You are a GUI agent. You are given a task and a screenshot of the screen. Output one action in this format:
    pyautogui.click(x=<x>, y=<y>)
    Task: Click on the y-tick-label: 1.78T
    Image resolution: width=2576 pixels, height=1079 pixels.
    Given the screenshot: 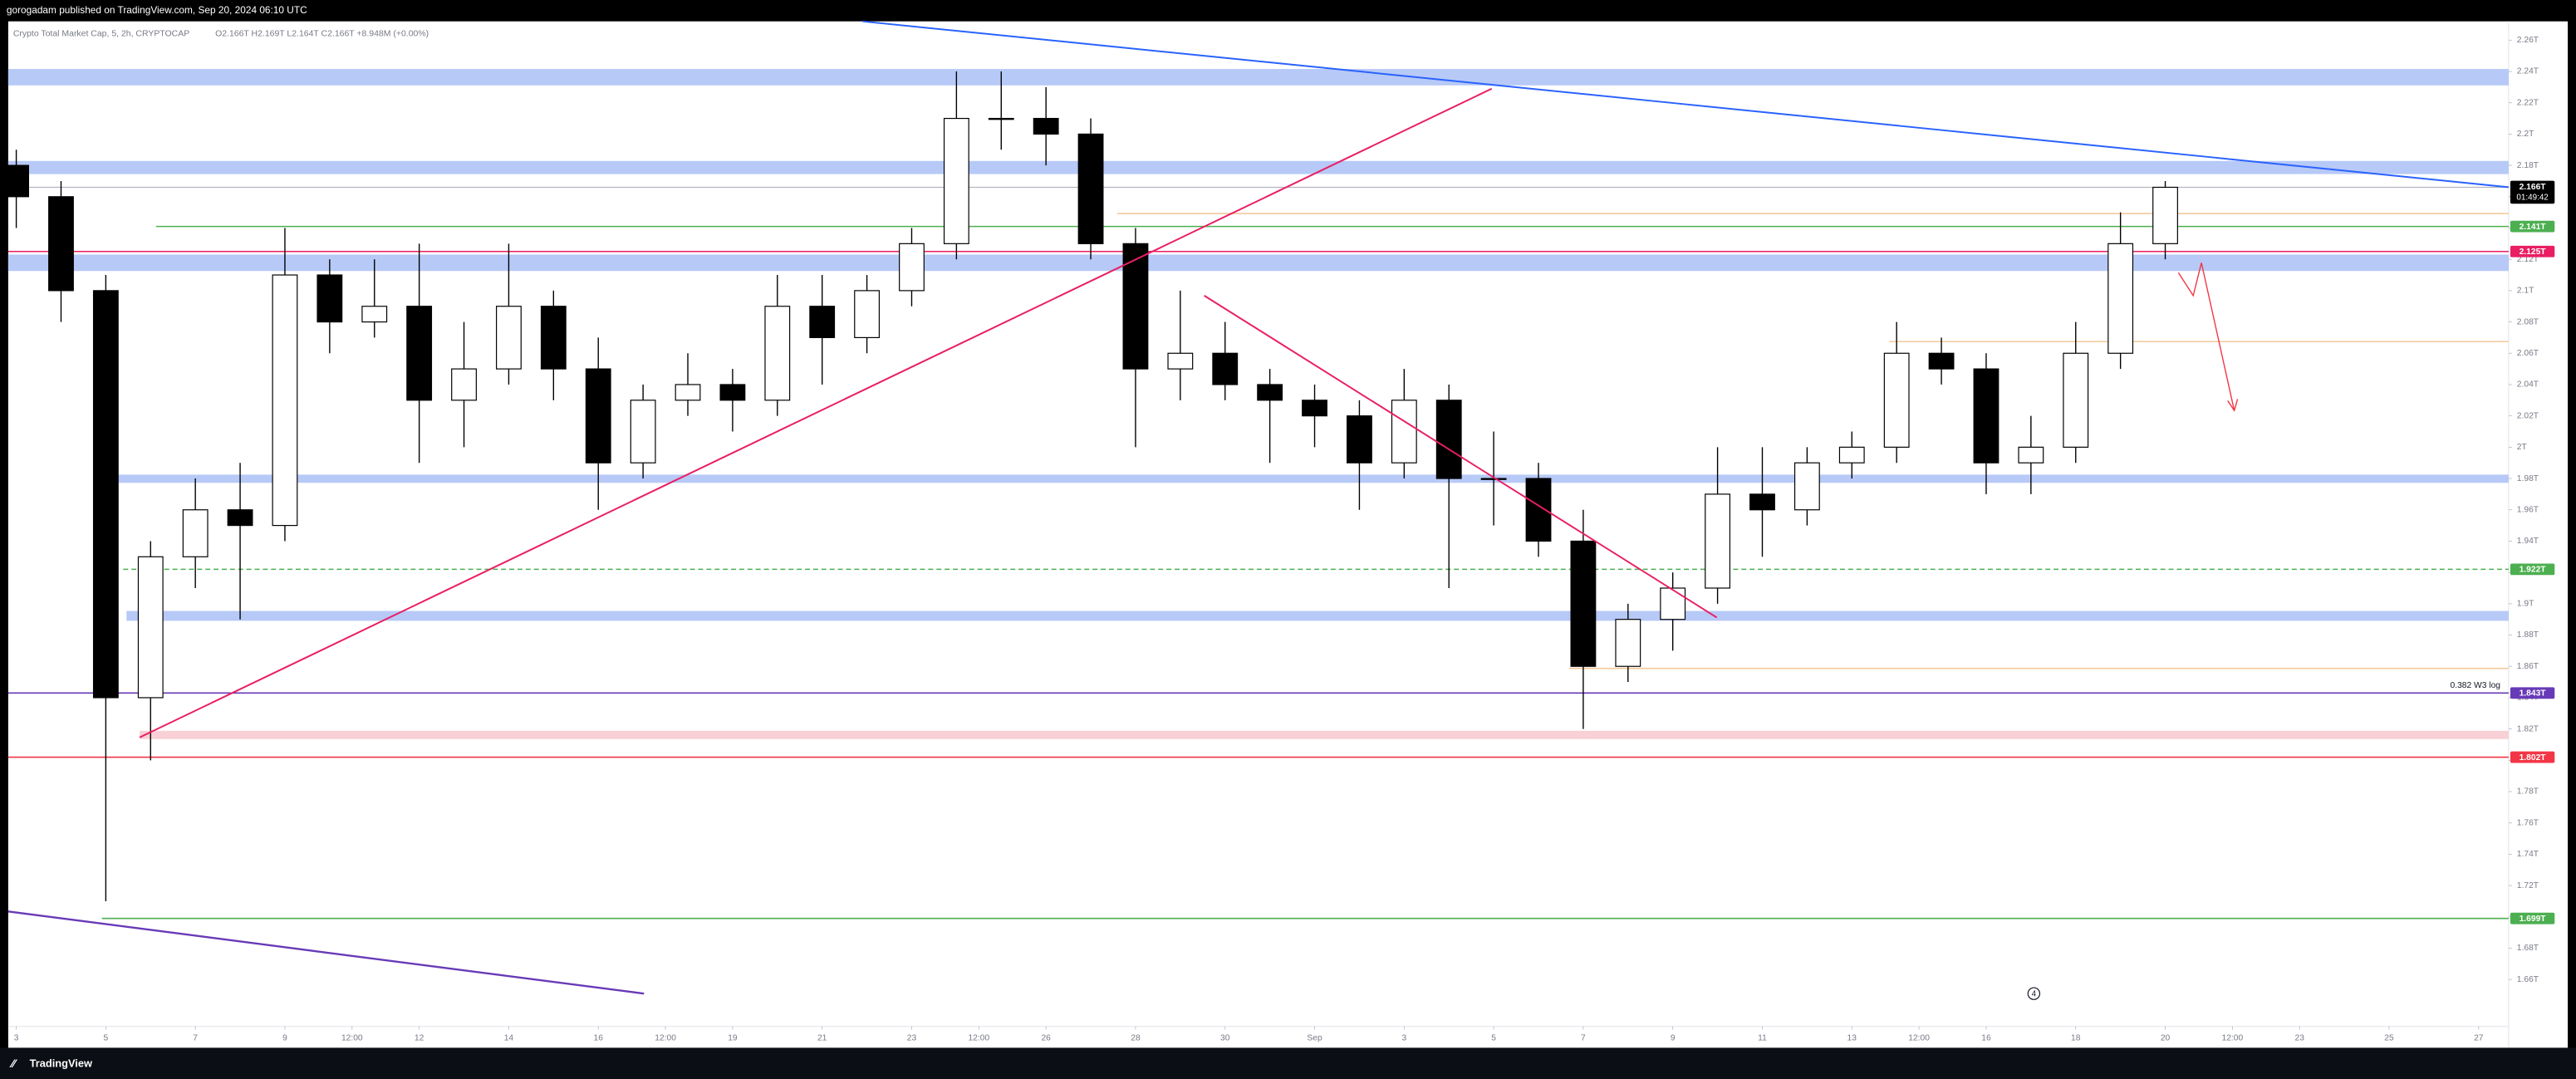 What is the action you would take?
    pyautogui.click(x=2528, y=792)
    